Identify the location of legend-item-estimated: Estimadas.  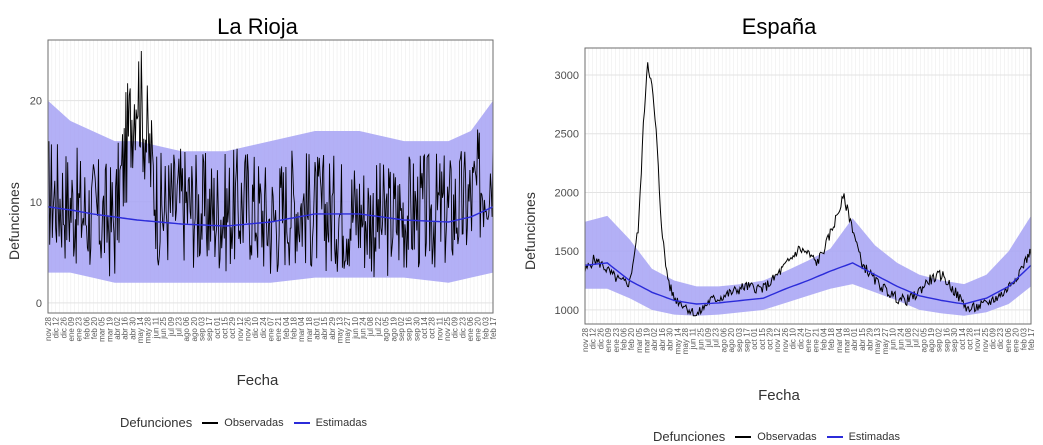
(863, 436).